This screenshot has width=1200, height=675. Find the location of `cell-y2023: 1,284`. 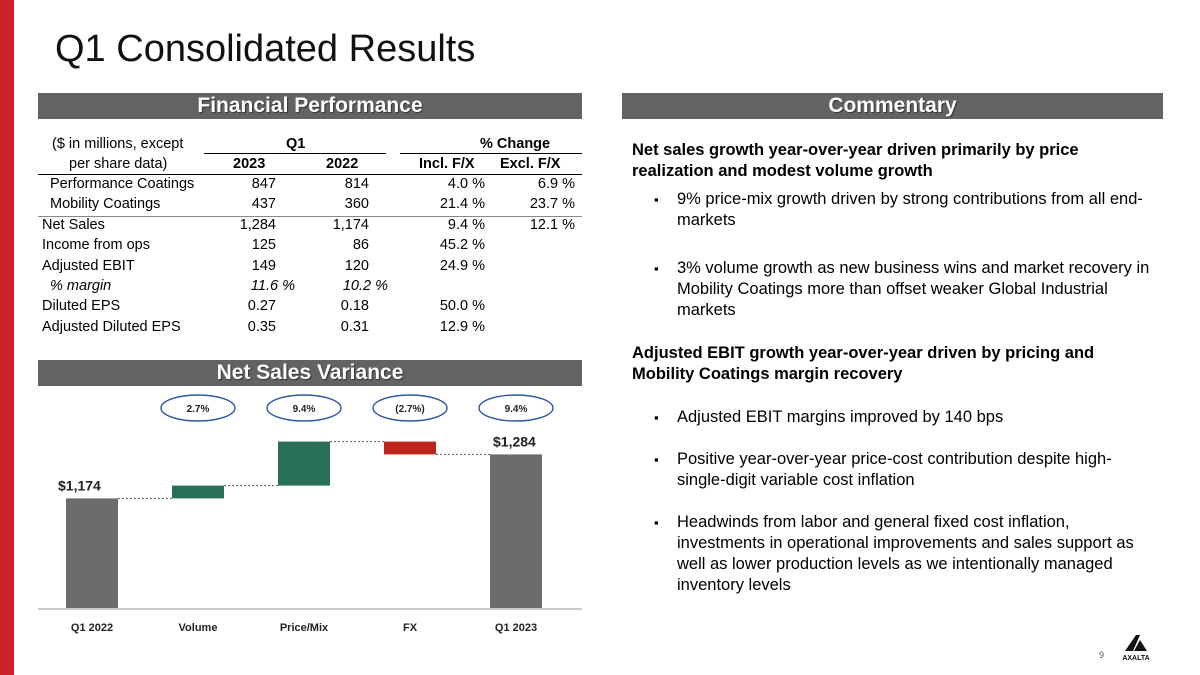

cell-y2023: 1,284 is located at coordinates (257, 224).